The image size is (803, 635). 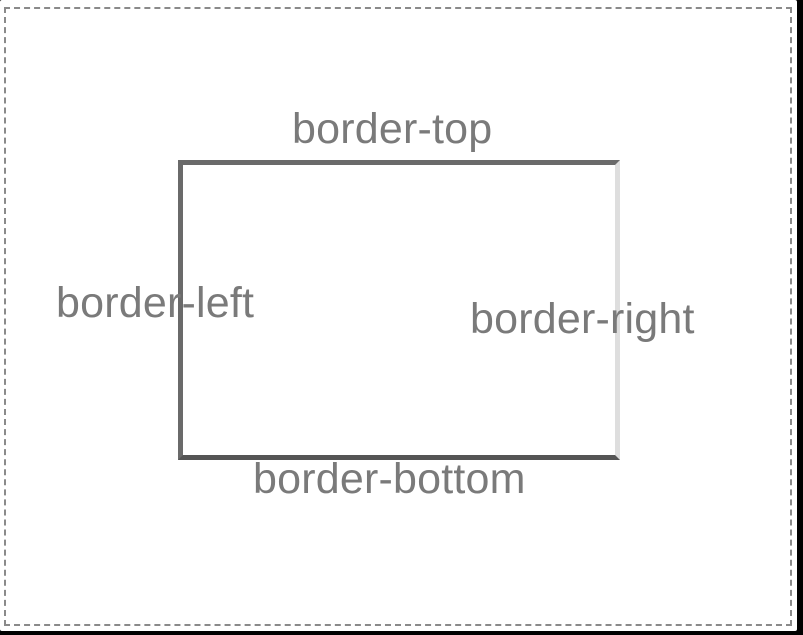 What do you see at coordinates (392, 129) in the screenshot?
I see `label-border-top: border-top` at bounding box center [392, 129].